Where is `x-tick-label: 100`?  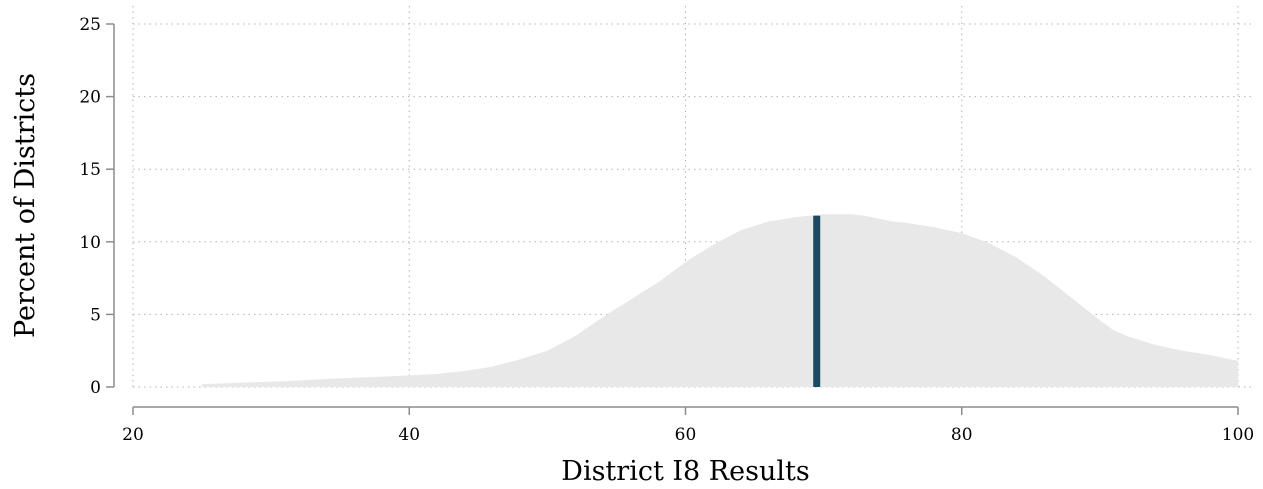 x-tick-label: 100 is located at coordinates (1238, 435).